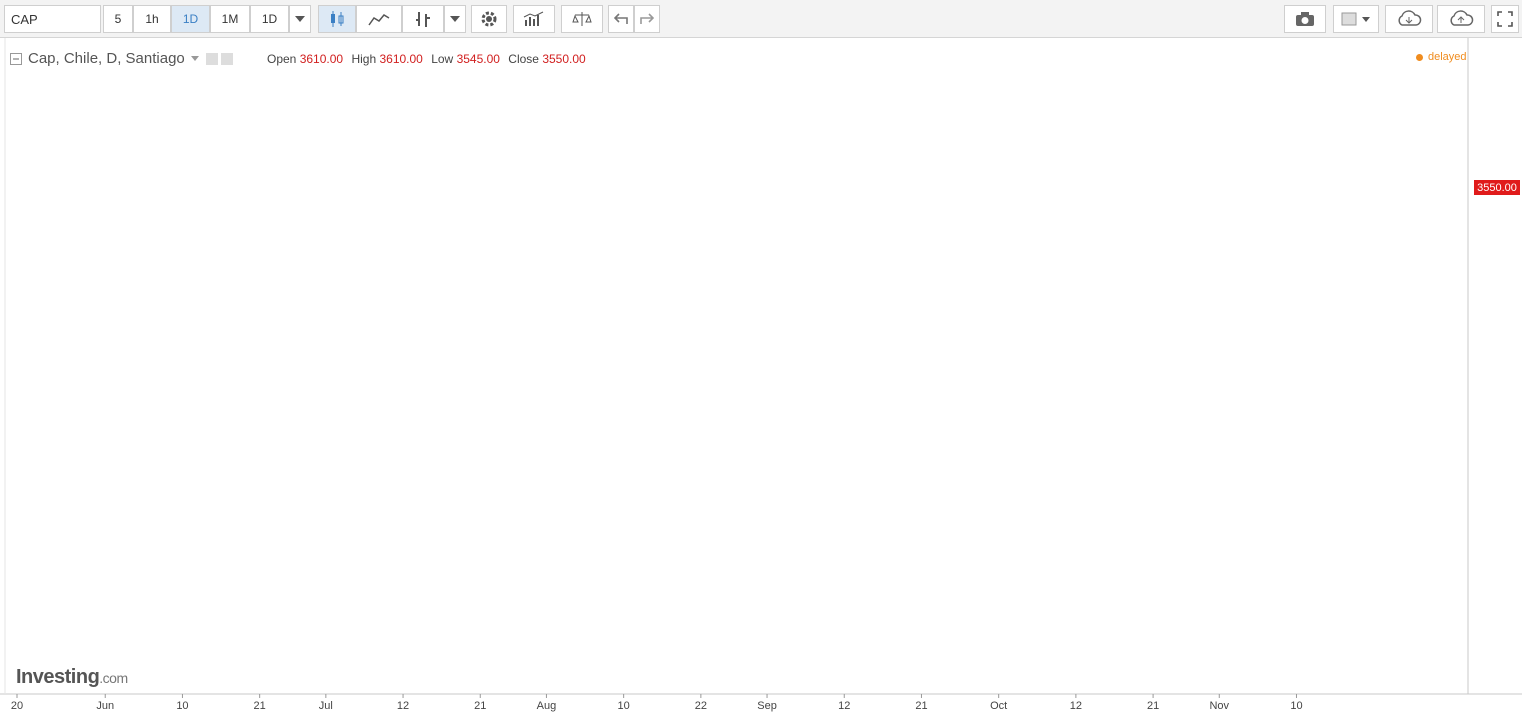 The image size is (1522, 716). What do you see at coordinates (190, 19) in the screenshot?
I see `interval-1d-button: 1D` at bounding box center [190, 19].